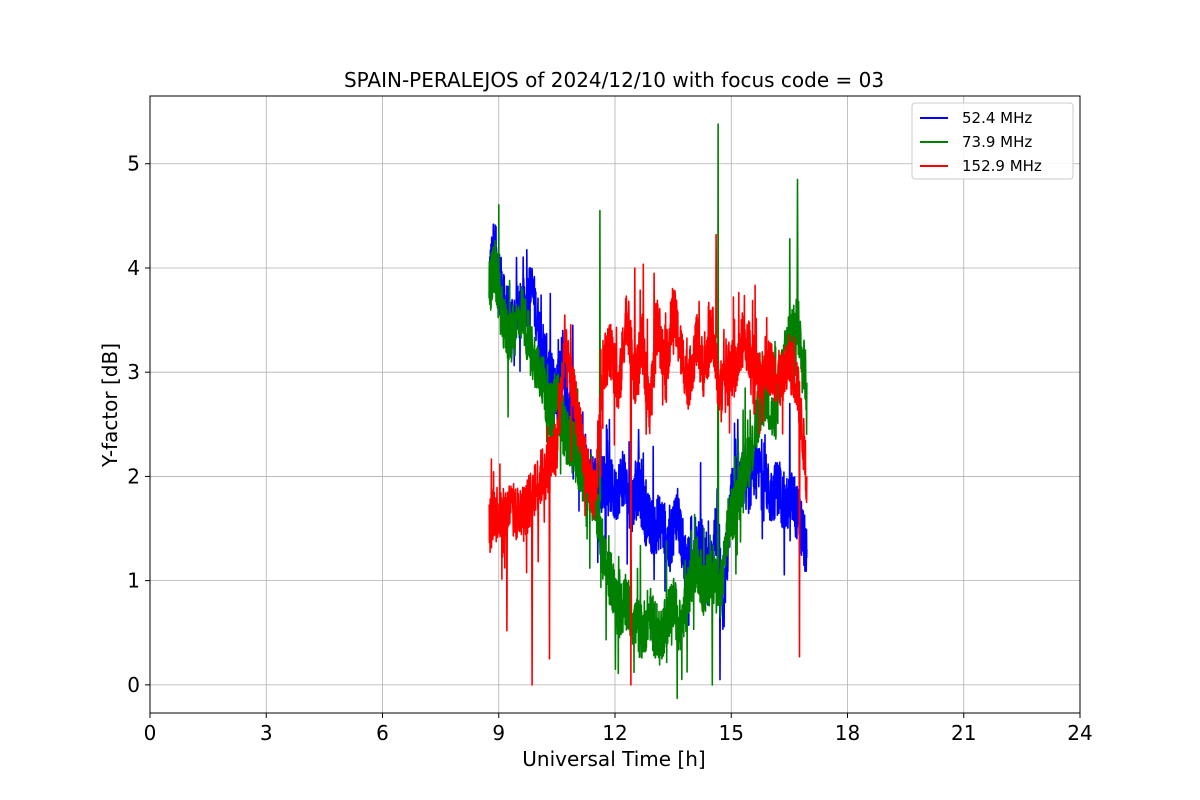 Image resolution: width=1200 pixels, height=800 pixels. What do you see at coordinates (498, 733) in the screenshot?
I see `x-tick-label: 9` at bounding box center [498, 733].